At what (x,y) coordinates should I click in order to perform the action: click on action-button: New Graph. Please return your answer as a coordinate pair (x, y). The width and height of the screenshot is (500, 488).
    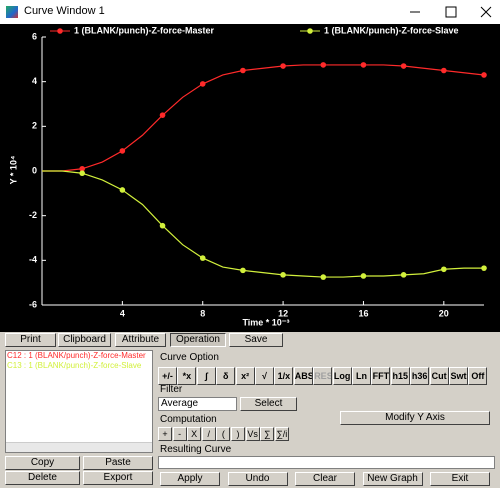
    Looking at the image, I should click on (392, 479).